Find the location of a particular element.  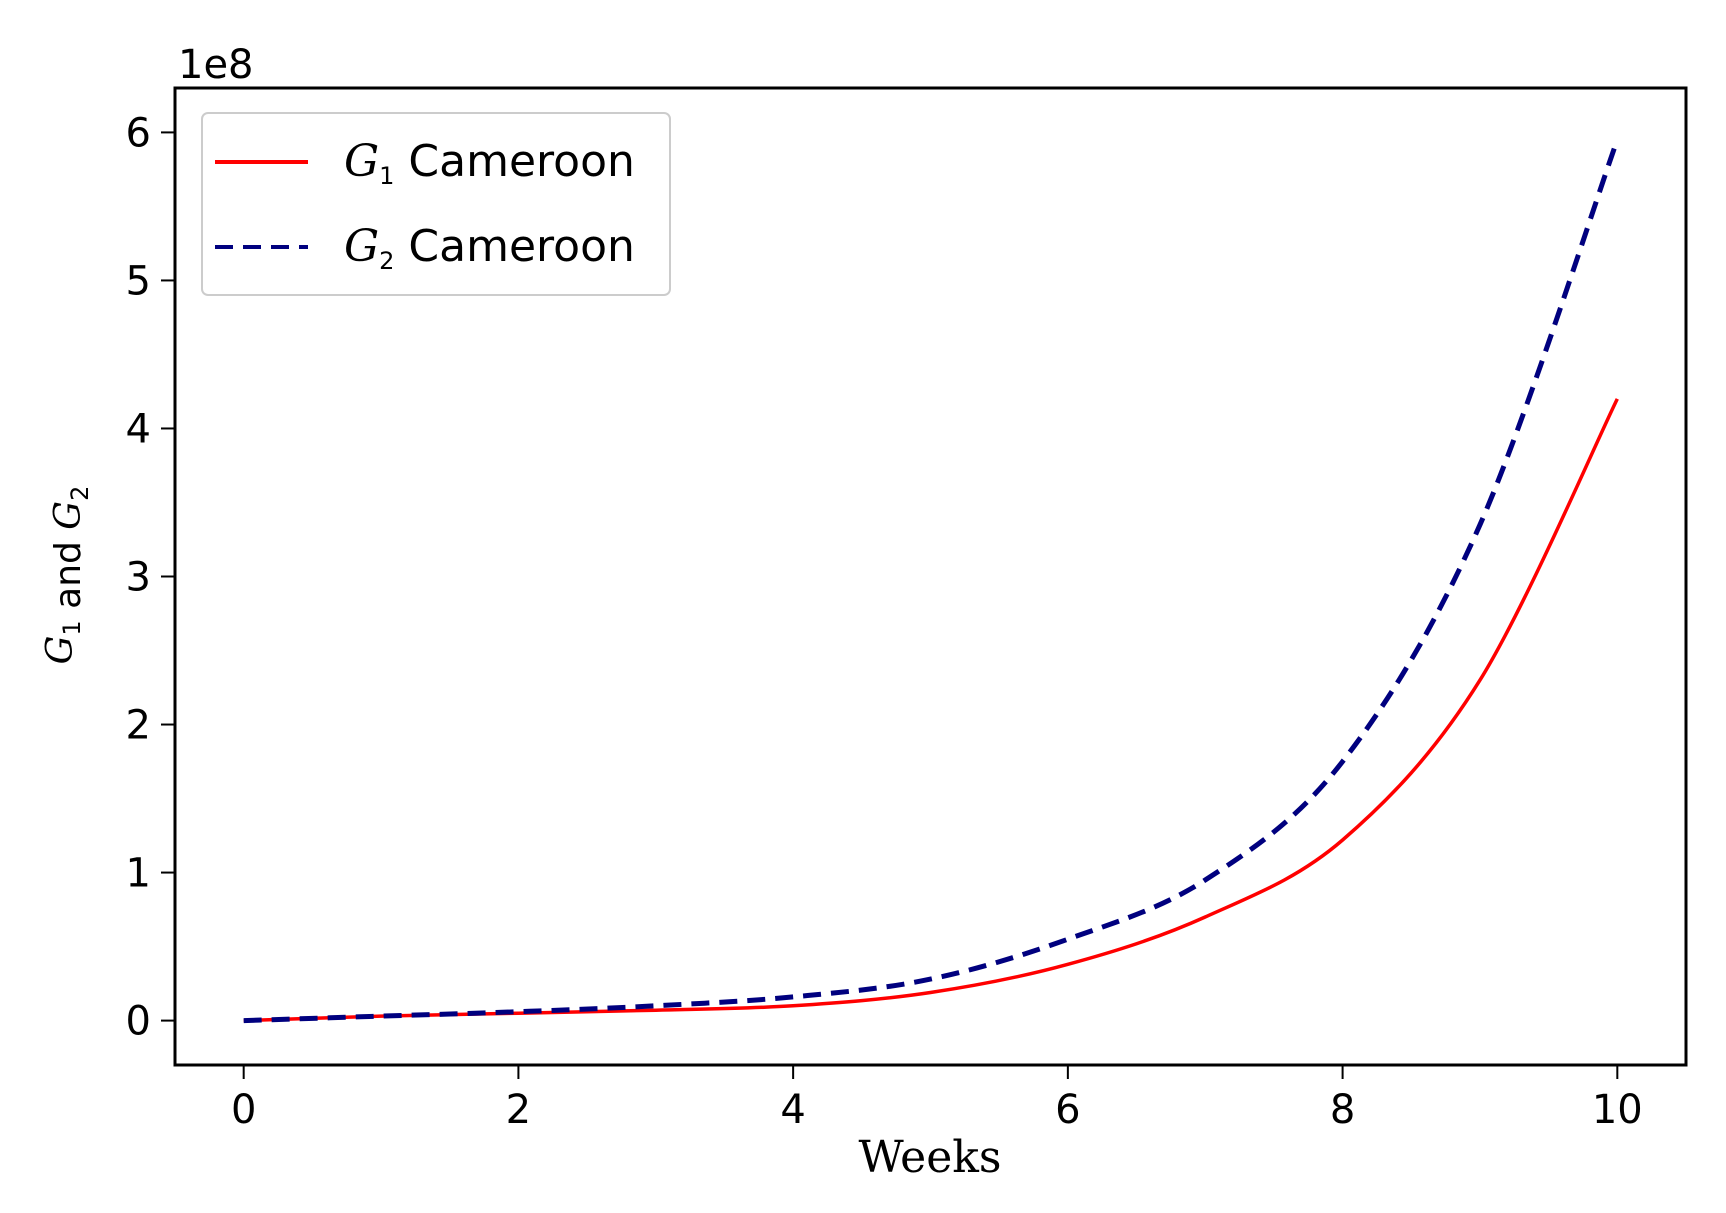

y-axis-ticks: 0 1 2 3 4 5 6 is located at coordinates (150, 577).